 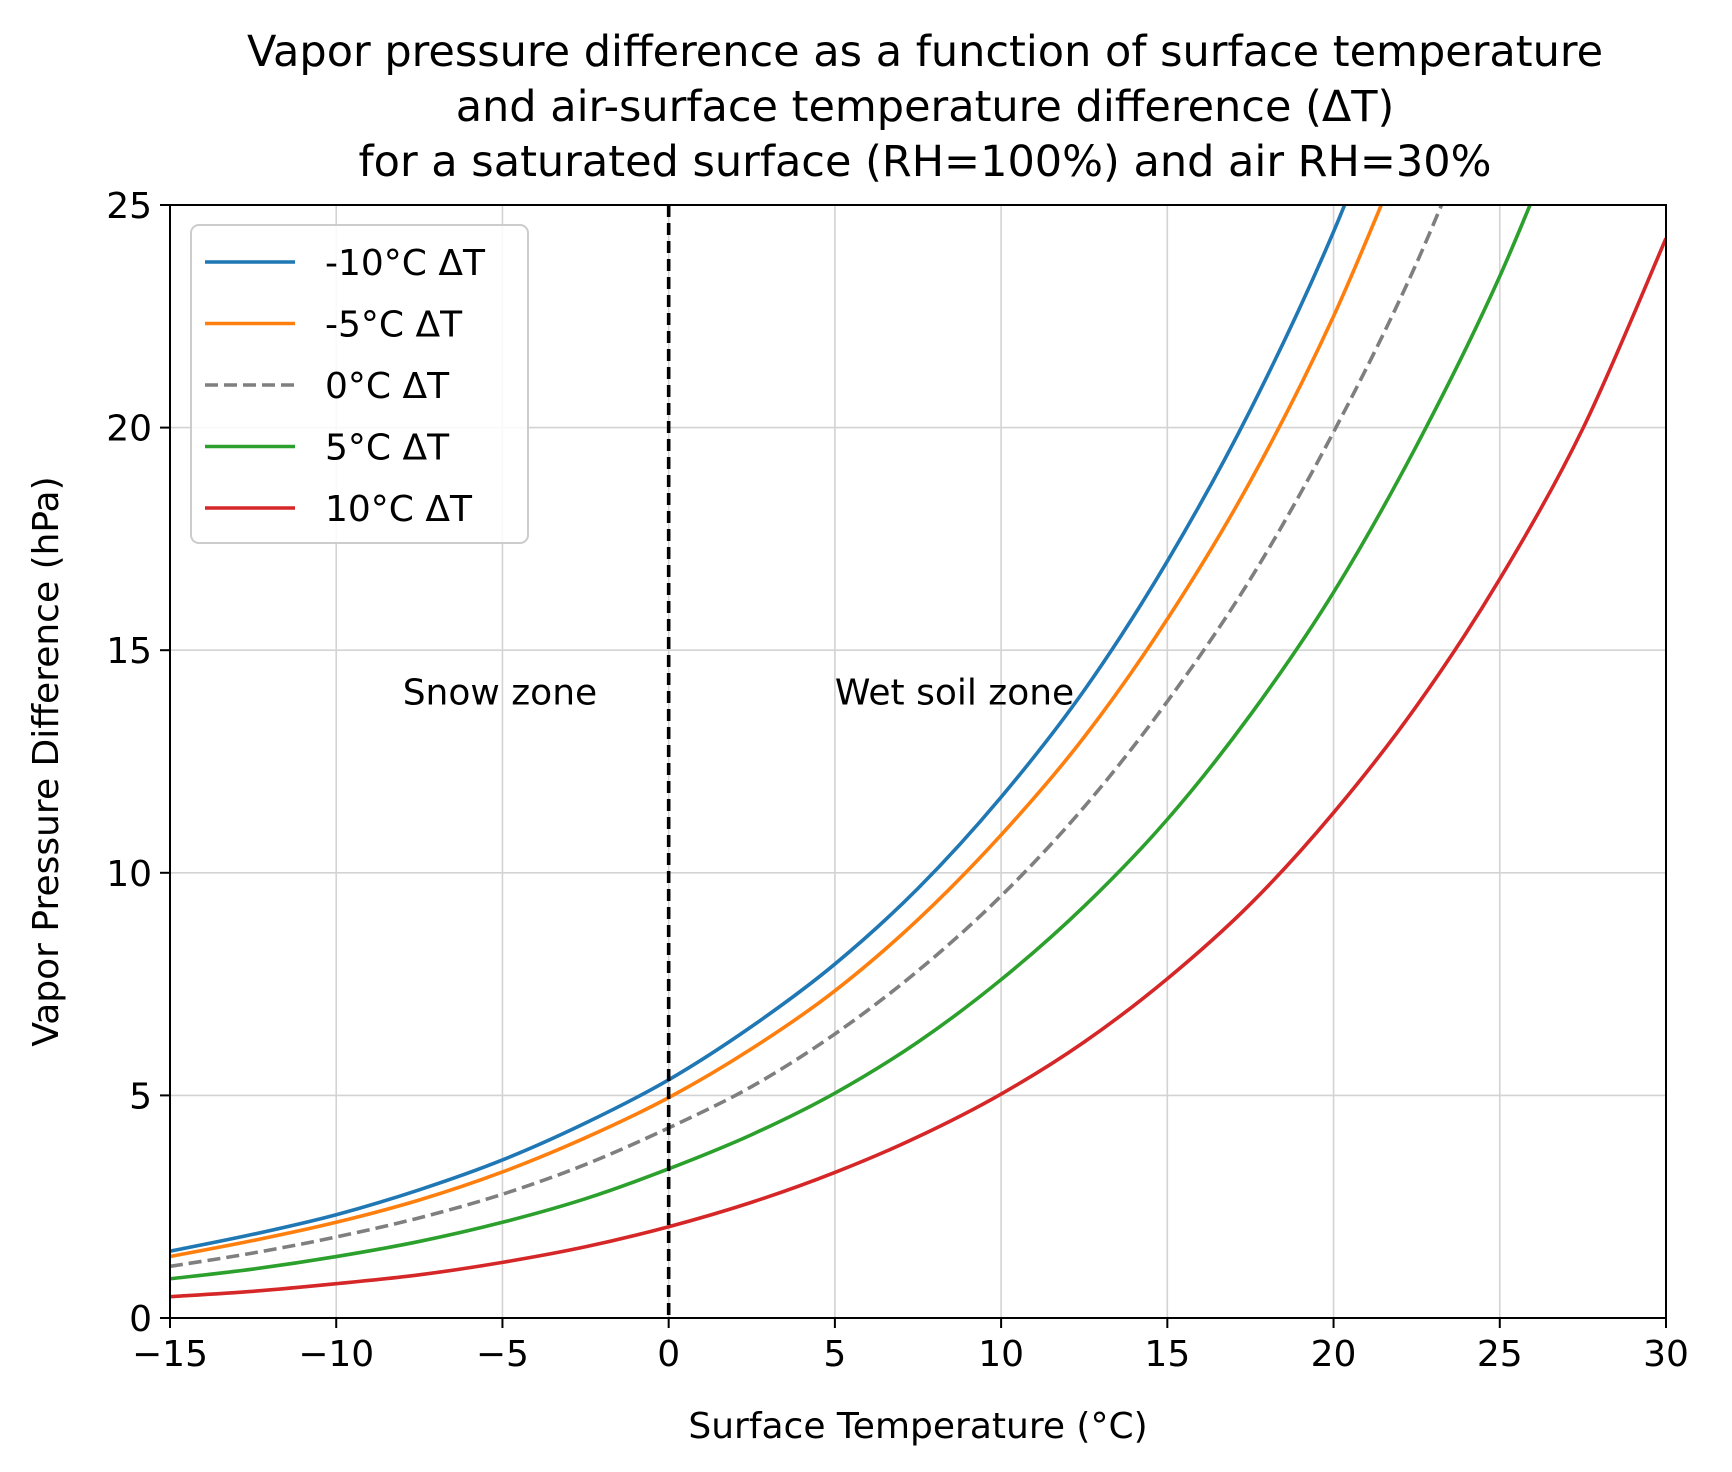 I want to click on annotation-label: Wet soil zone, so click(x=954, y=693).